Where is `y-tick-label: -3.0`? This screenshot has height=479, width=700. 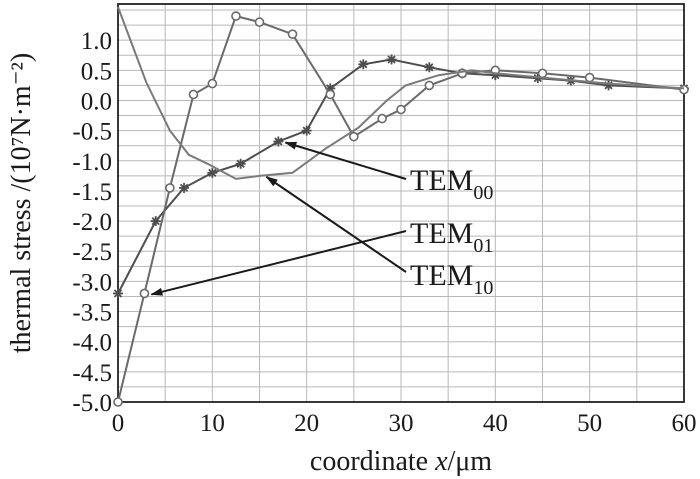 y-tick-label: -3.0 is located at coordinates (92, 282).